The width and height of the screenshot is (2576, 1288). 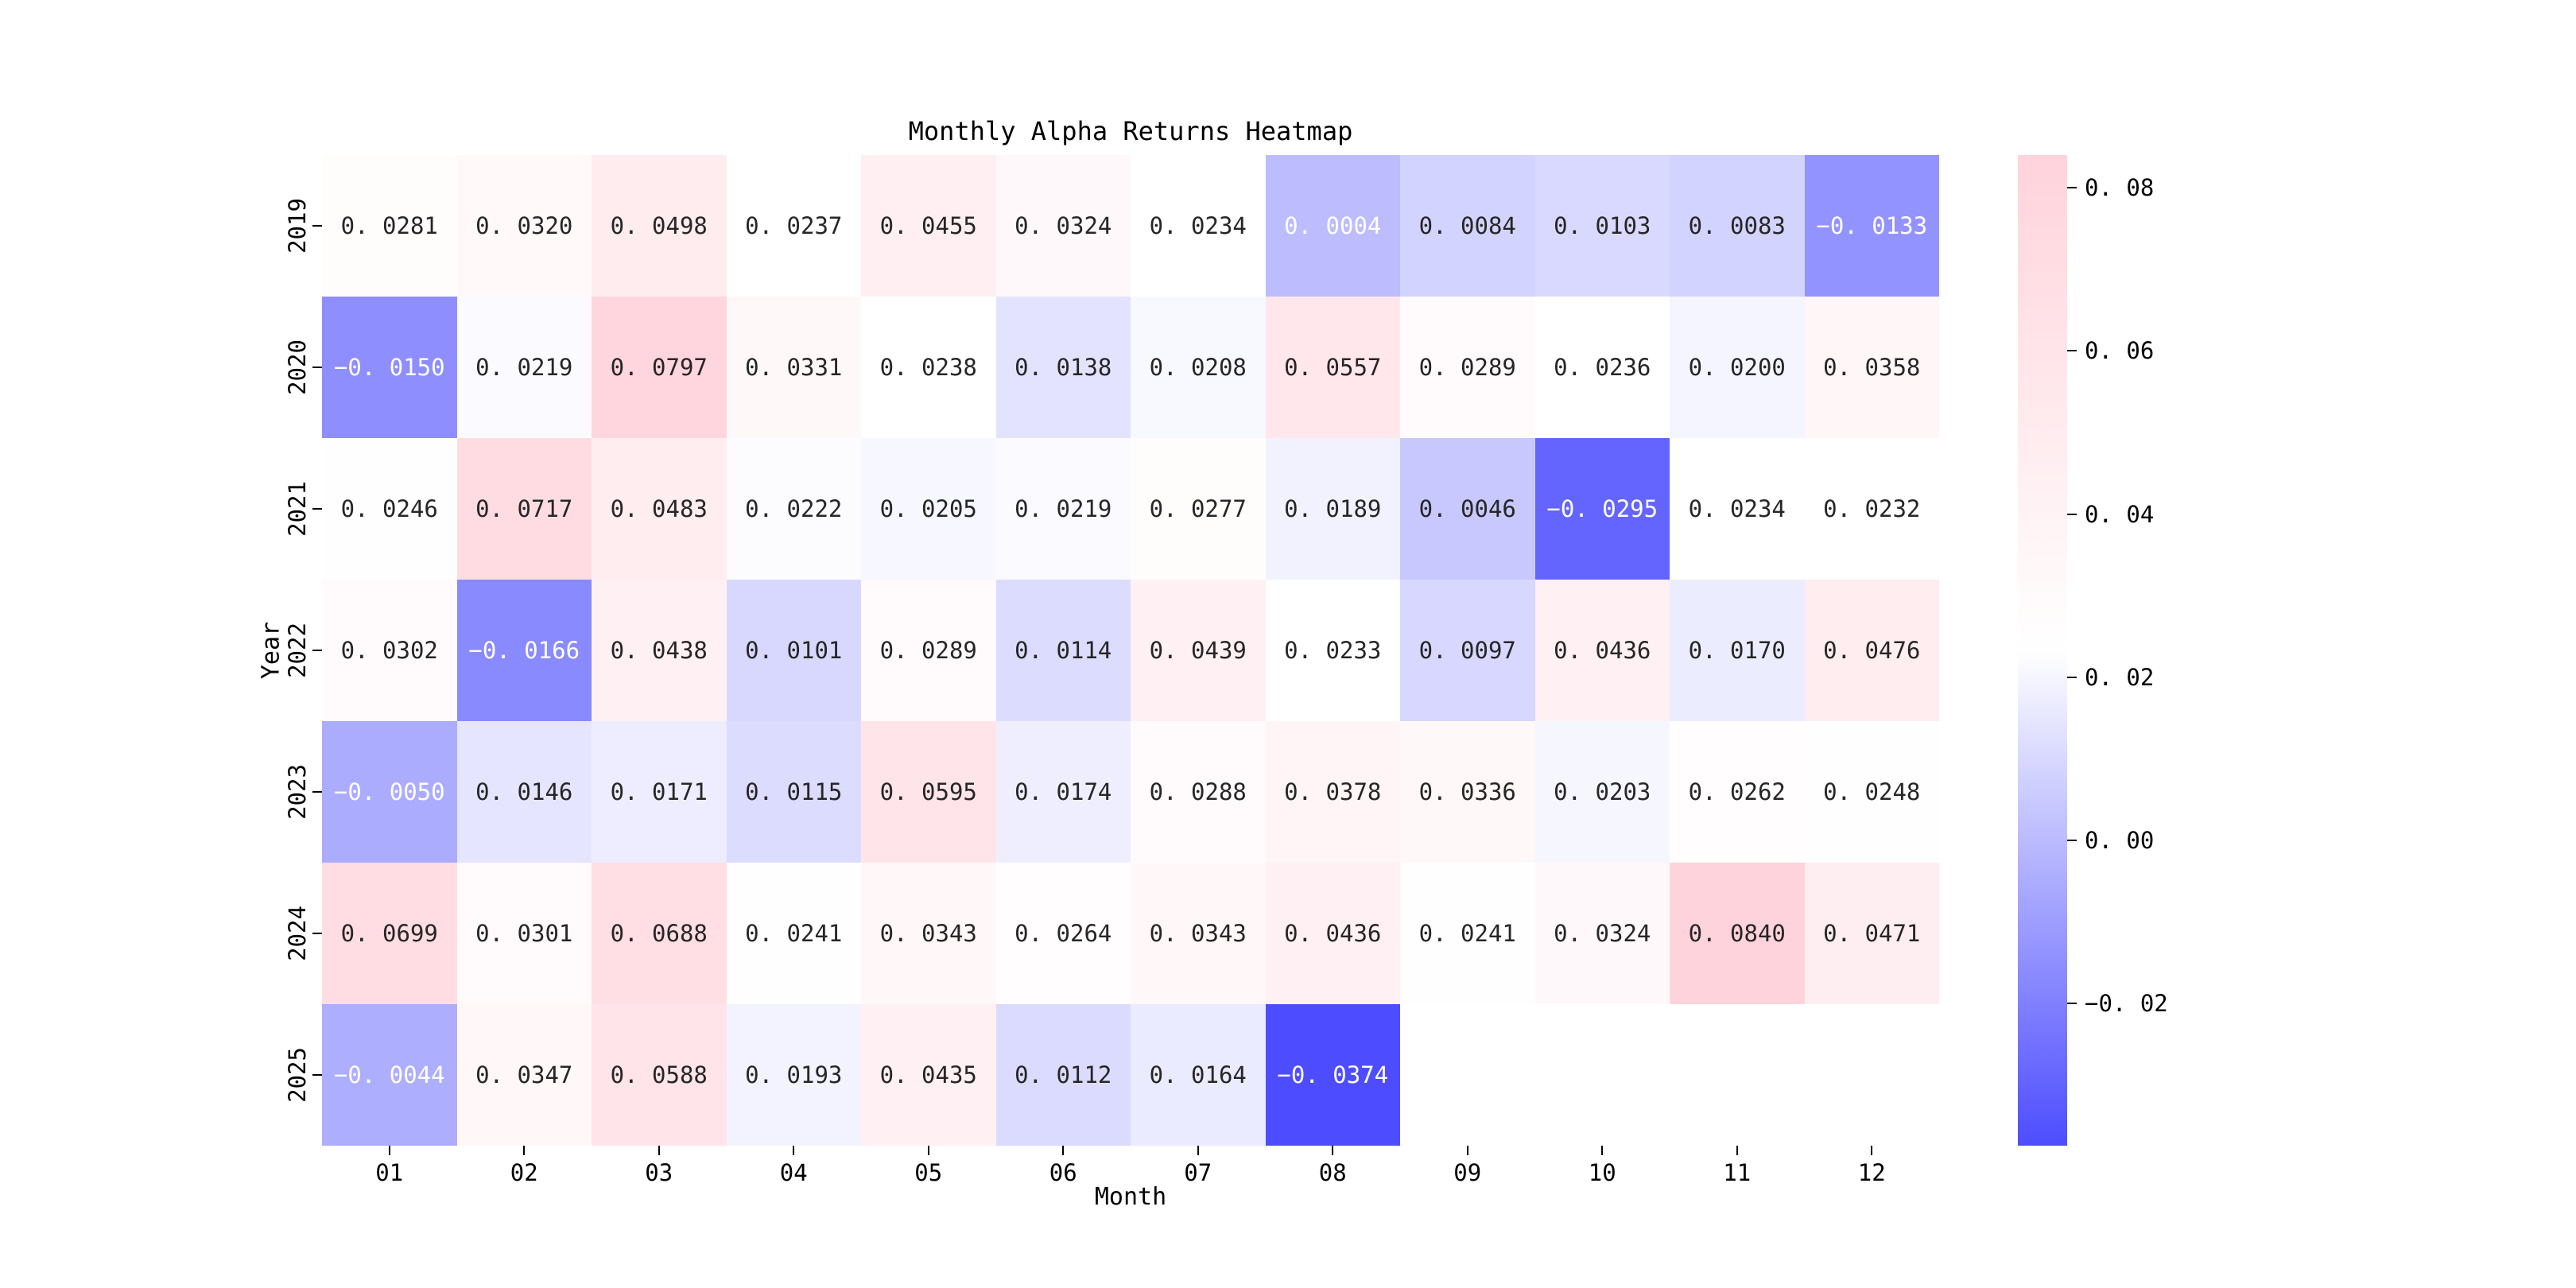 What do you see at coordinates (1467, 1172) in the screenshot?
I see `x-axis-tick-label: 09` at bounding box center [1467, 1172].